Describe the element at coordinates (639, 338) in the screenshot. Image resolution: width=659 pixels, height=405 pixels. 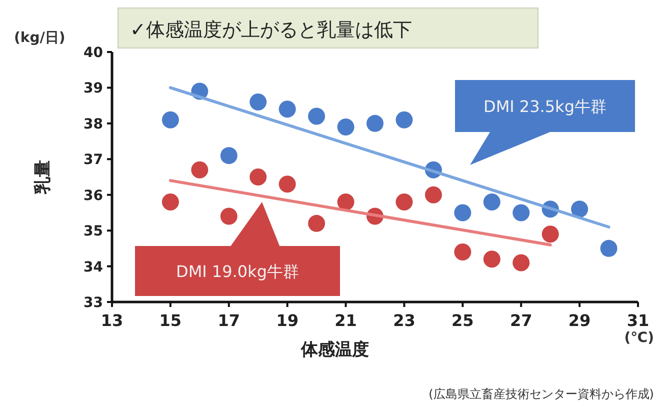
I see `text: (℃)` at that location.